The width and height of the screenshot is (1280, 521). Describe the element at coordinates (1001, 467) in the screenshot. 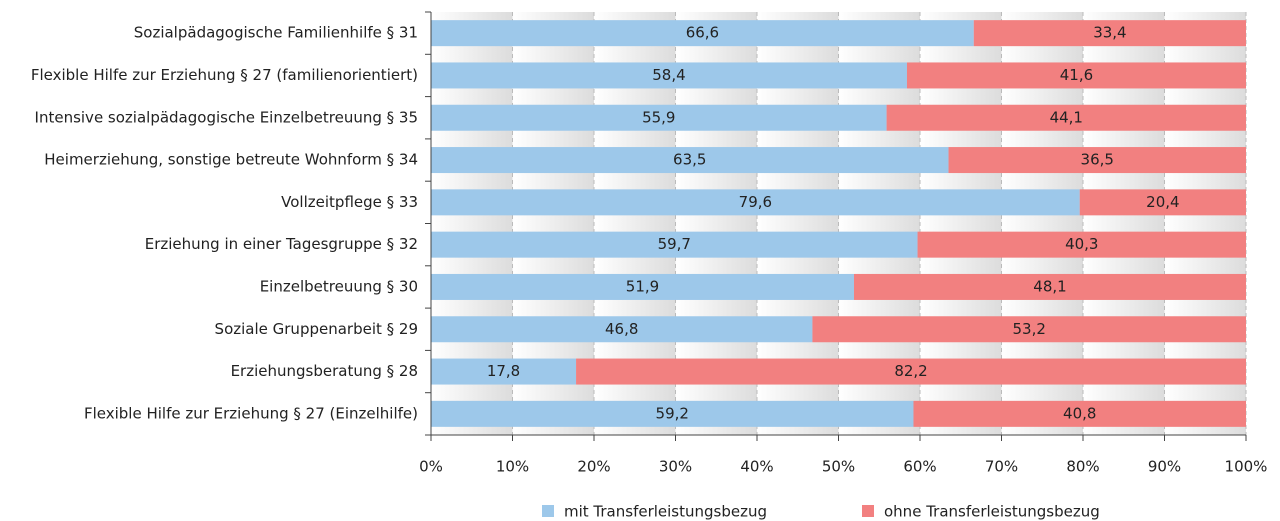

I see `x-tick-label: 70%` at that location.